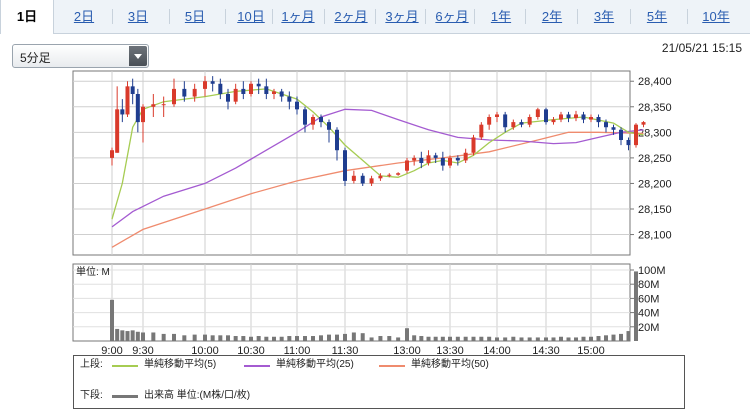  What do you see at coordinates (591, 351) in the screenshot?
I see `x-tick-label: 15:00` at bounding box center [591, 351].